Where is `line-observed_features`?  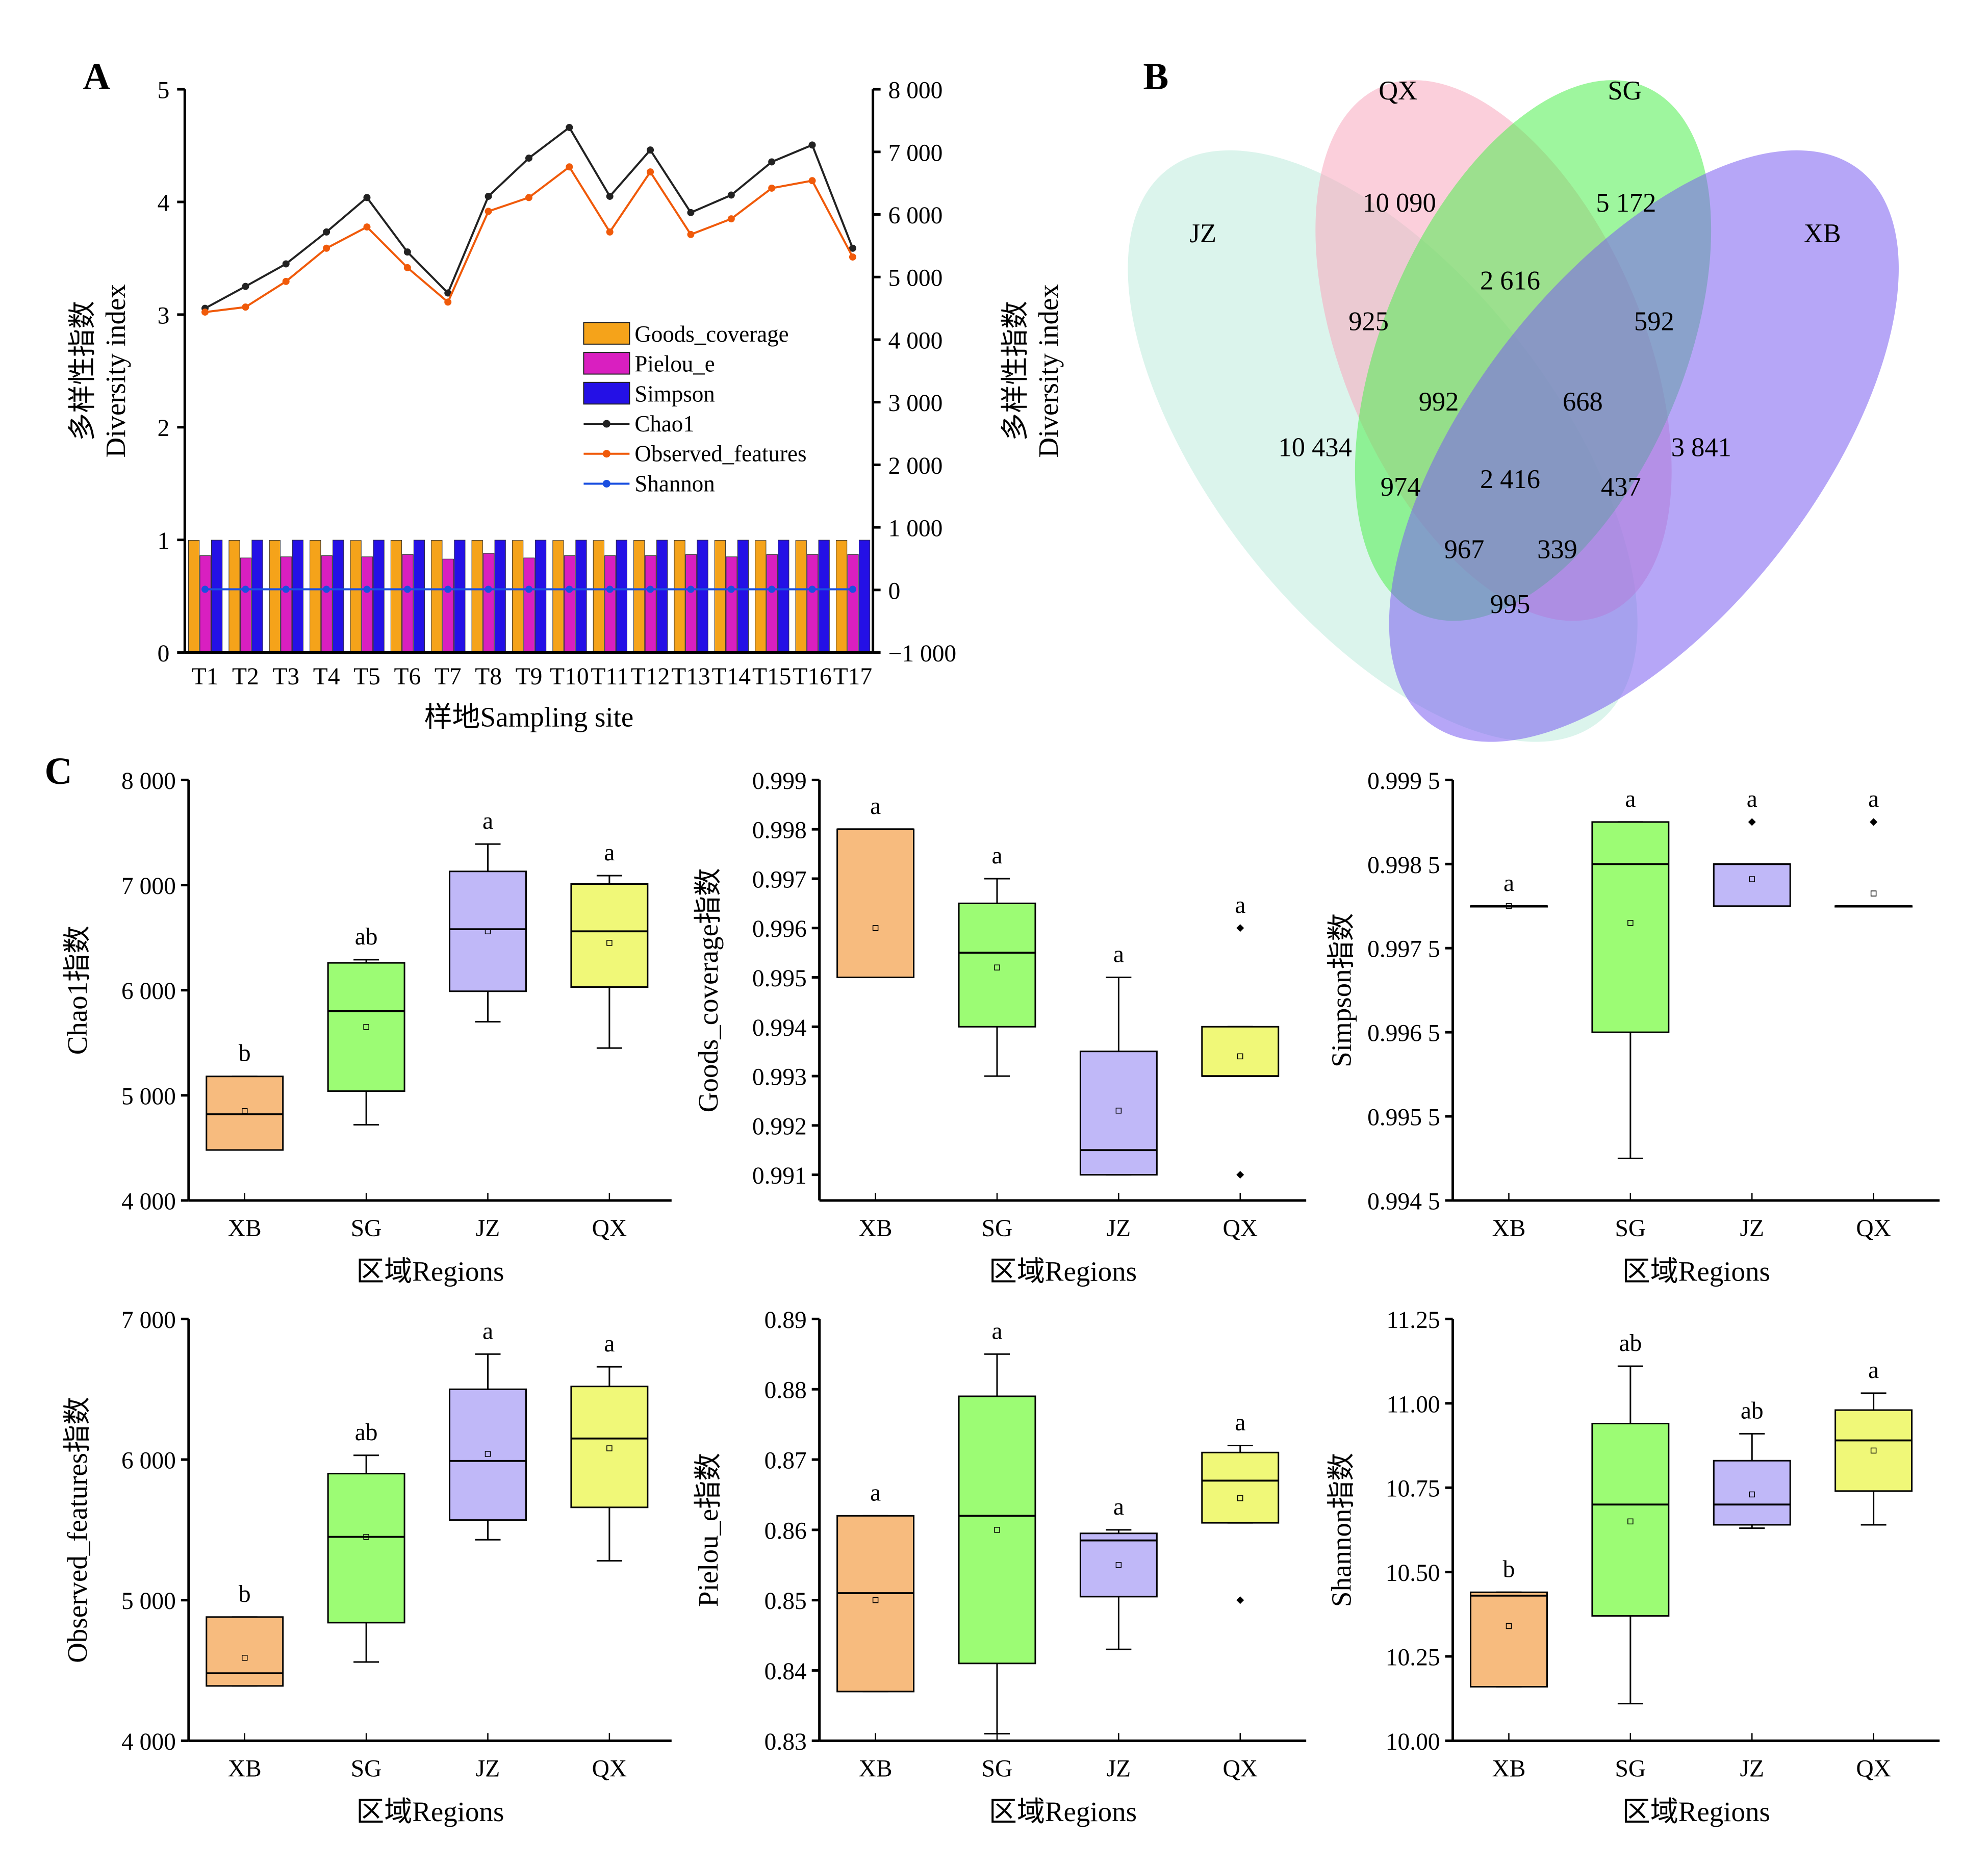
line-observed_features is located at coordinates (529, 239).